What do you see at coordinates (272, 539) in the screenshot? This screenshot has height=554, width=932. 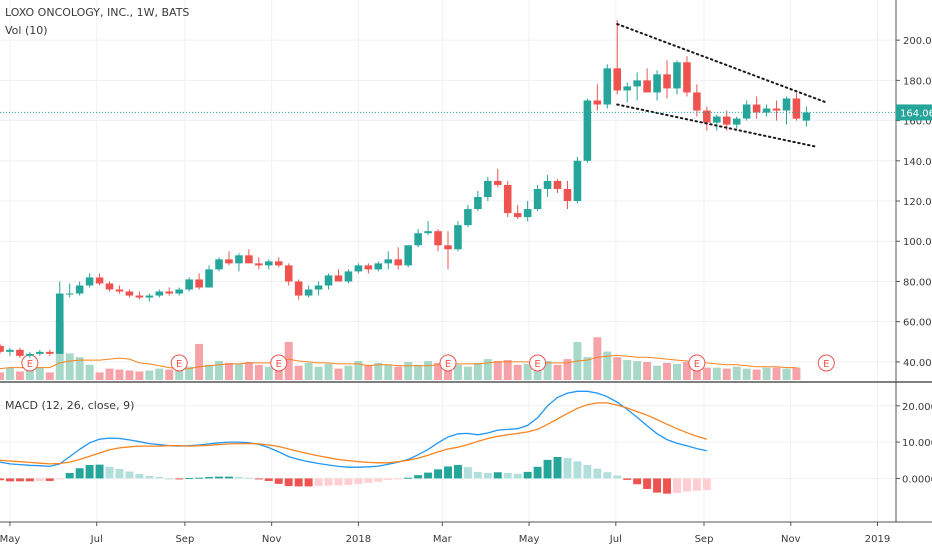 I see `time-tick-label: Nov` at bounding box center [272, 539].